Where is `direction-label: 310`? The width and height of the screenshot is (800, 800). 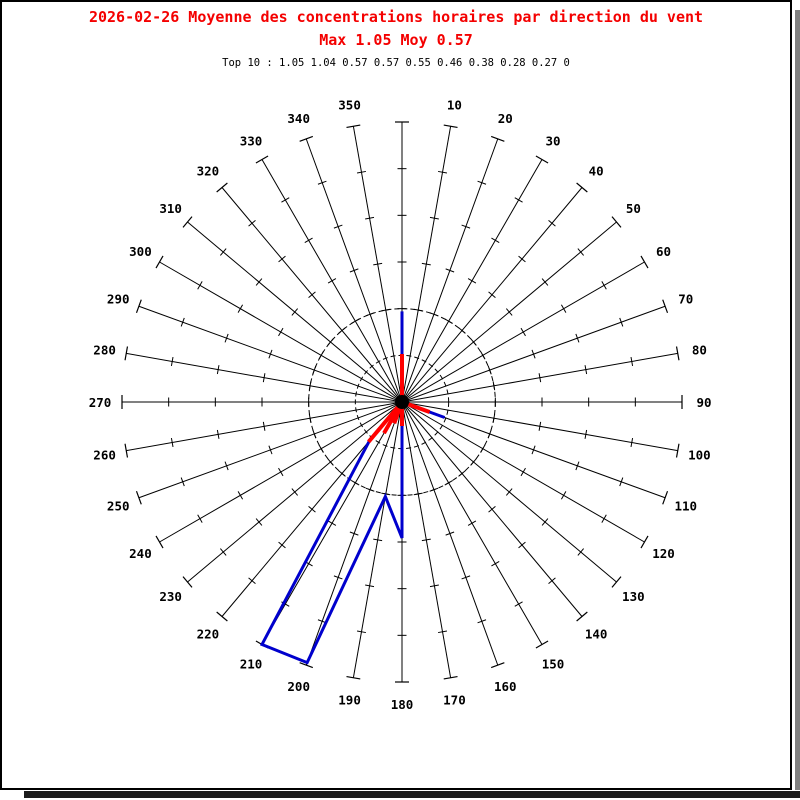 direction-label: 310 is located at coordinates (170, 208).